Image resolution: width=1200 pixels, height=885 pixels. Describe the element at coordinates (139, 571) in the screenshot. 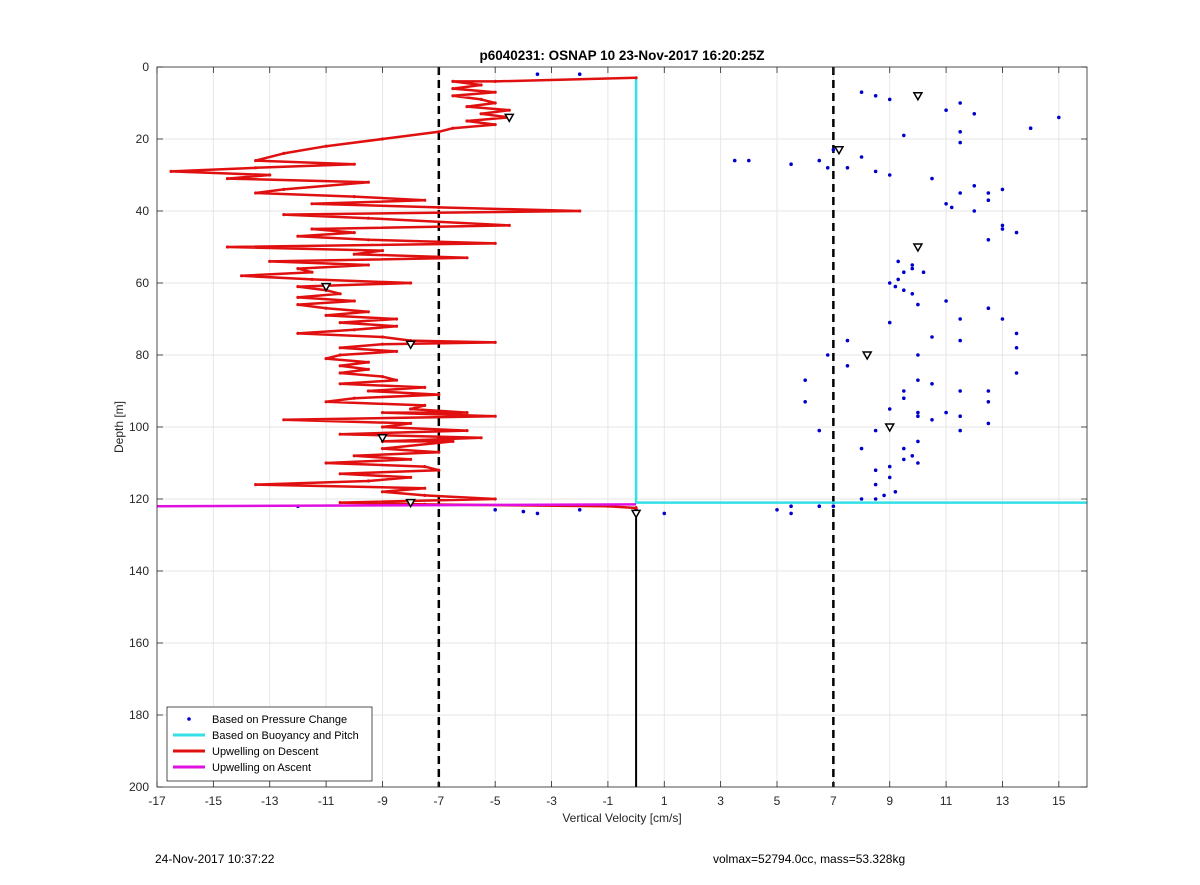

I see `y-tick-label: 140` at that location.